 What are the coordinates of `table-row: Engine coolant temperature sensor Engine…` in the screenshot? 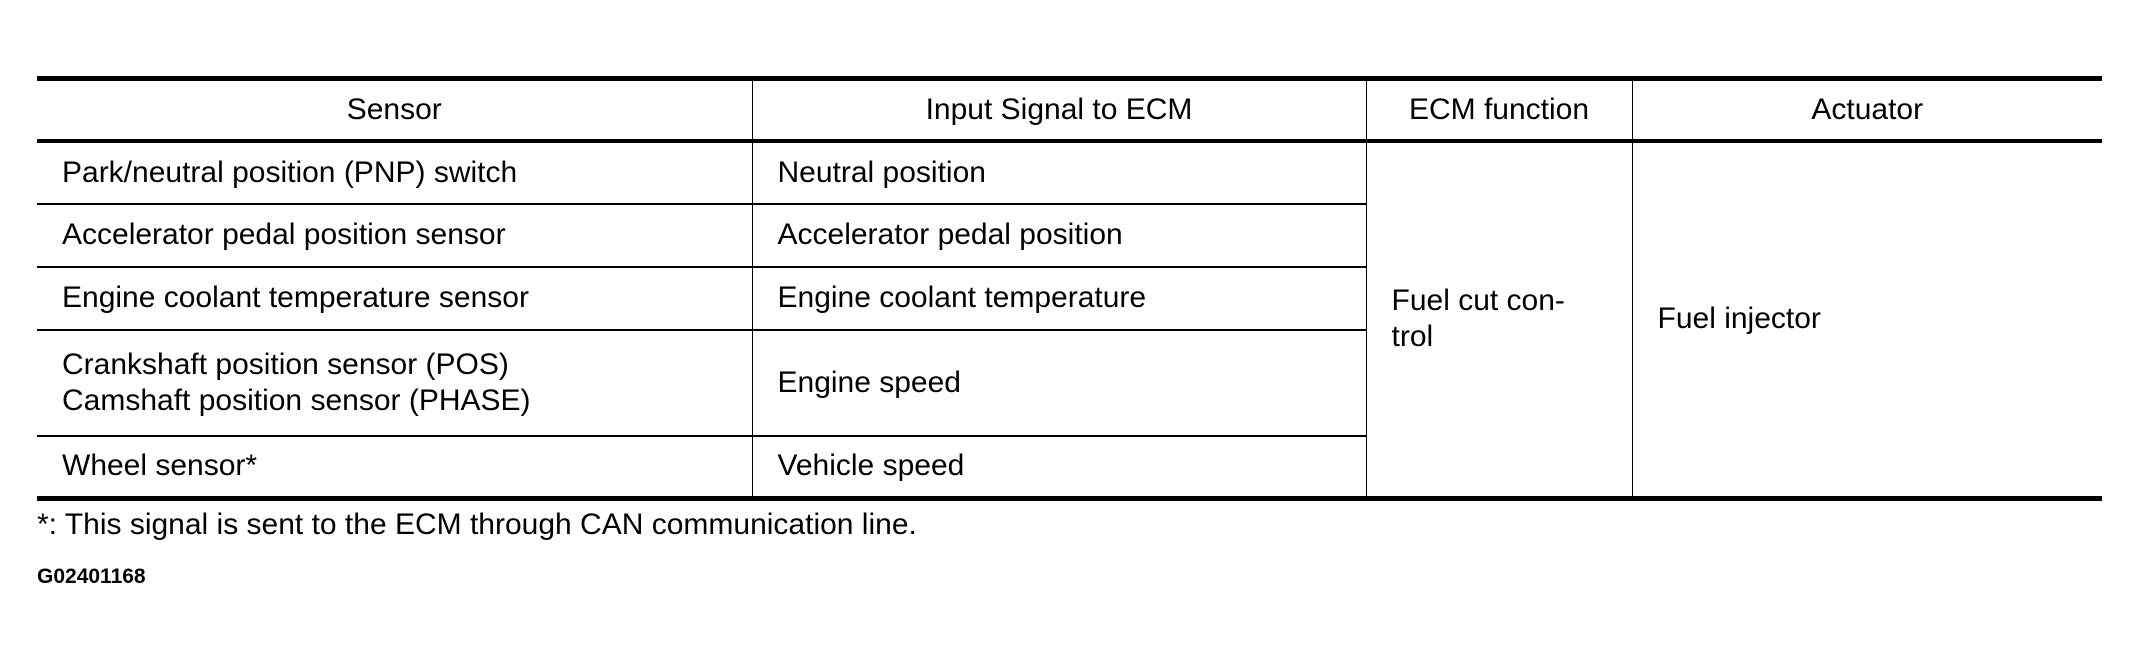 It's located at (1069, 298).